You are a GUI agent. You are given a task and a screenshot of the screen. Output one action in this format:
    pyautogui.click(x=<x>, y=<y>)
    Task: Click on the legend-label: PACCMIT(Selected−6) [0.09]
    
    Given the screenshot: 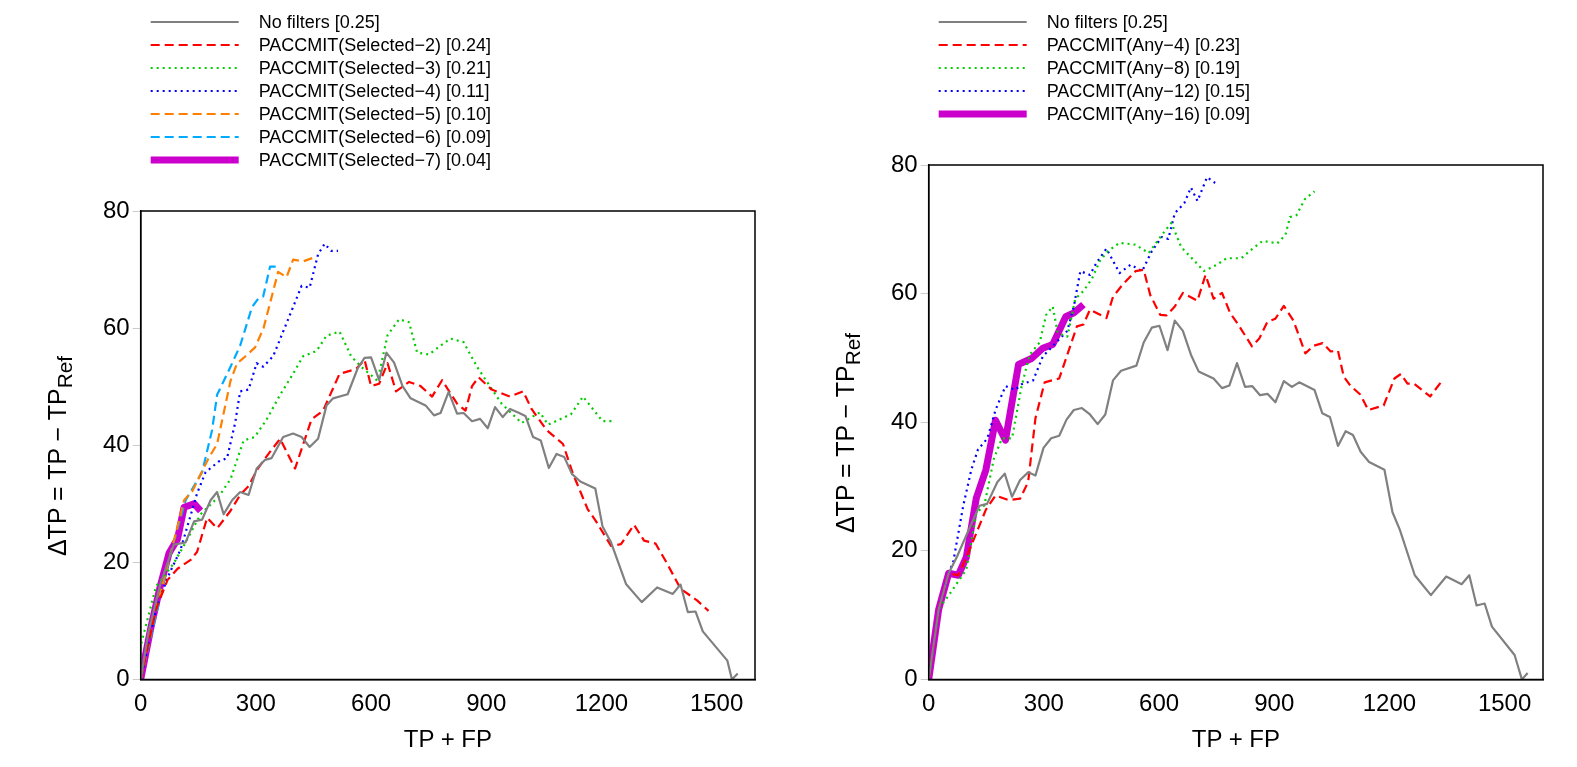 What is the action you would take?
    pyautogui.click(x=374, y=136)
    